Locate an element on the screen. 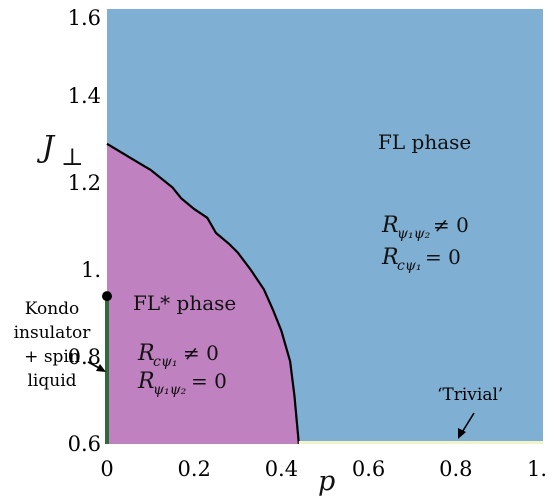 This screenshot has width=554, height=497. trivial-phase-strip is located at coordinates (420, 442).